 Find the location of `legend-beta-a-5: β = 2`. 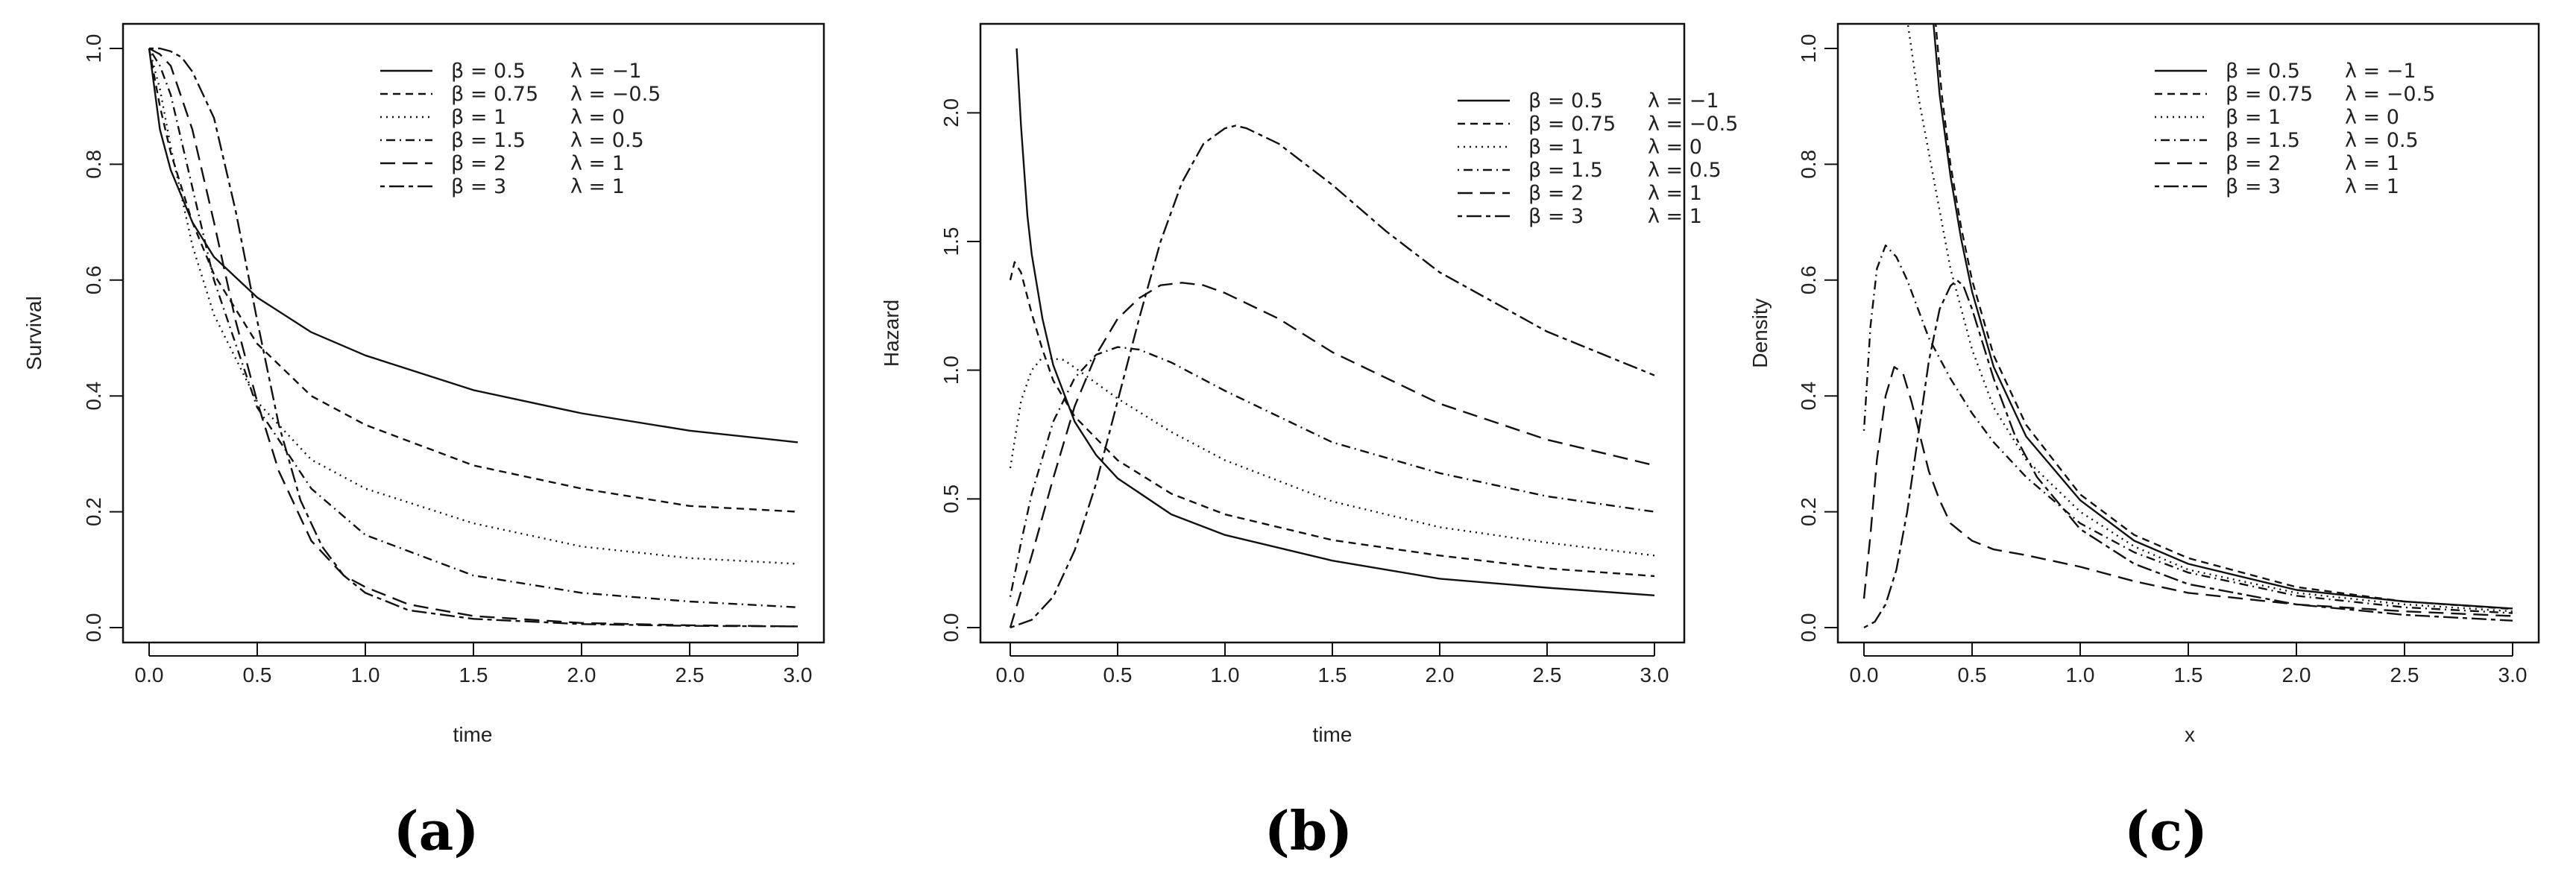

legend-beta-a-5: β = 2 is located at coordinates (479, 163).